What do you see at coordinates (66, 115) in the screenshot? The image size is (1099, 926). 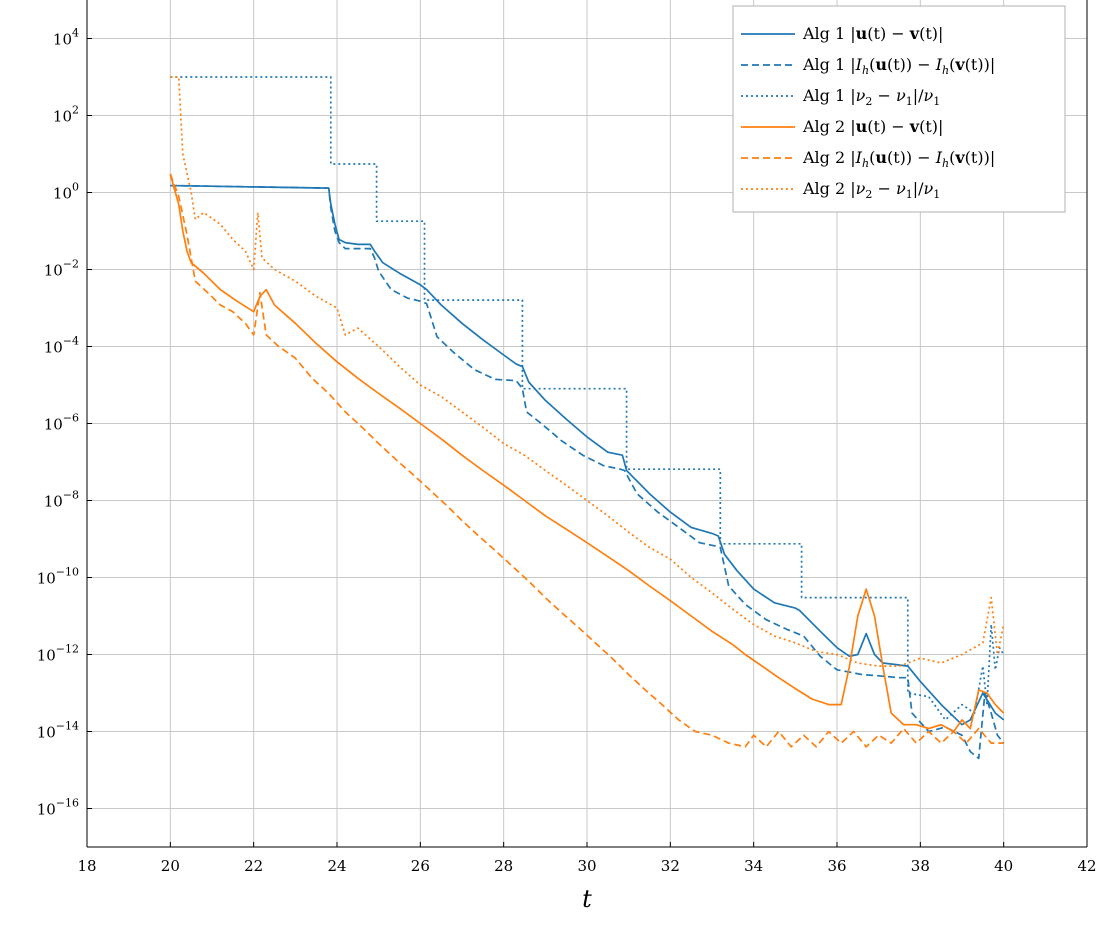 I see `y-tick-label: 10²` at bounding box center [66, 115].